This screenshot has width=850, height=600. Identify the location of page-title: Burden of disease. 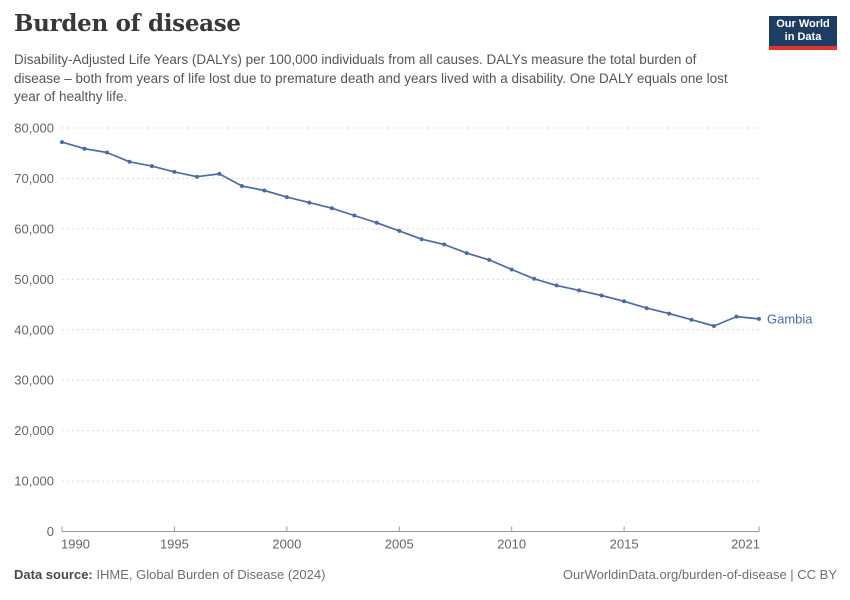
(127, 23).